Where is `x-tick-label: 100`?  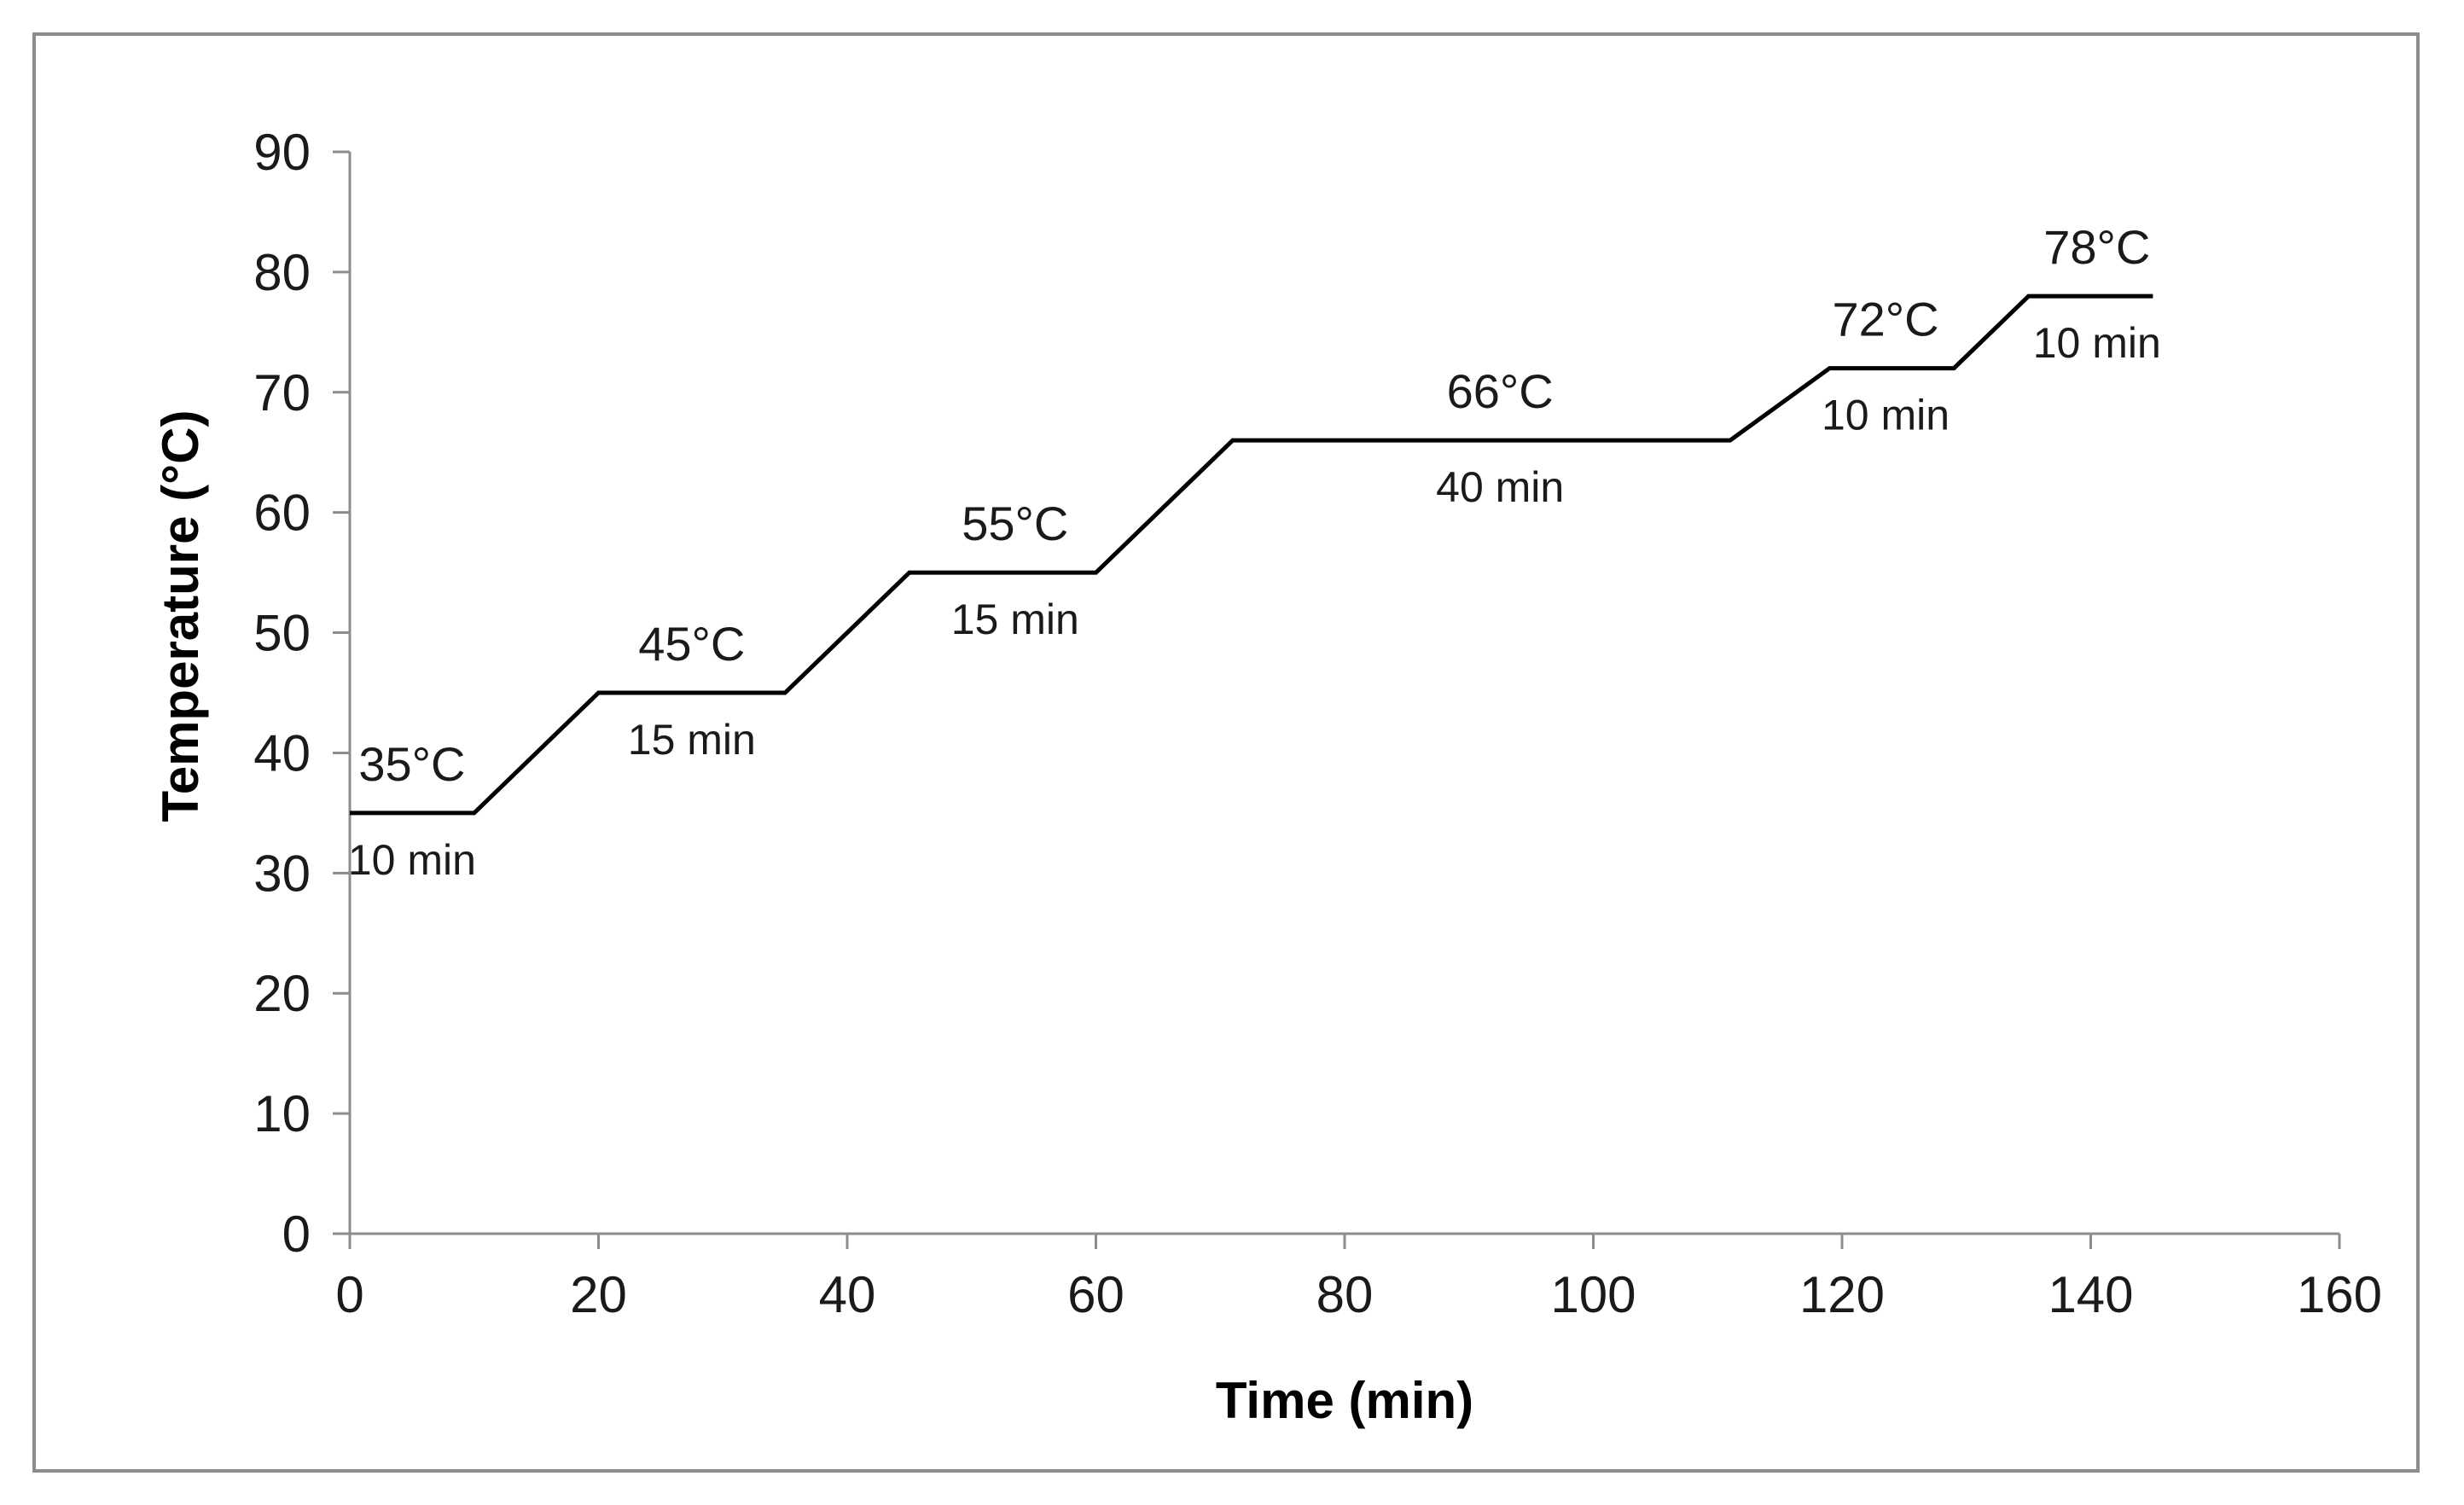 x-tick-label: 100 is located at coordinates (1593, 1294).